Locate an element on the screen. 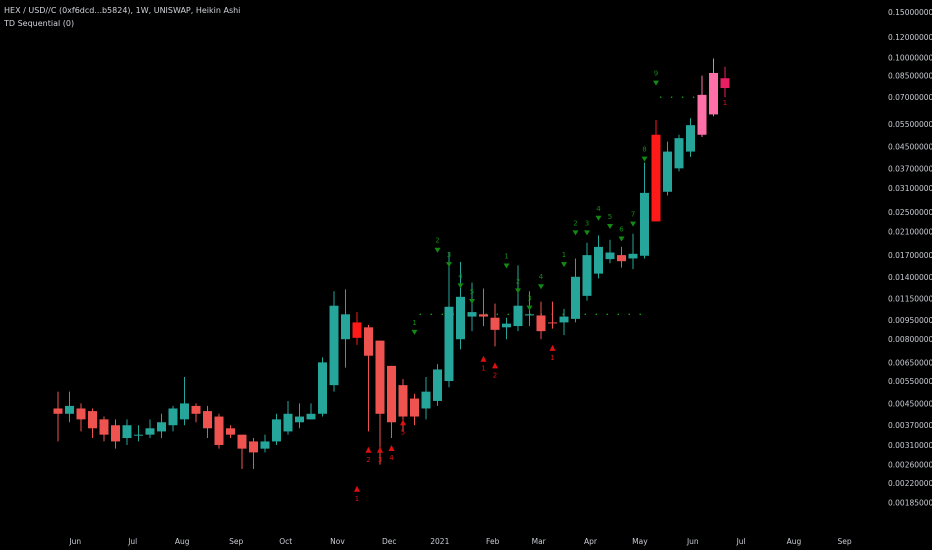 The image size is (932, 550). y-tick-label: 0.00370000 is located at coordinates (910, 425).